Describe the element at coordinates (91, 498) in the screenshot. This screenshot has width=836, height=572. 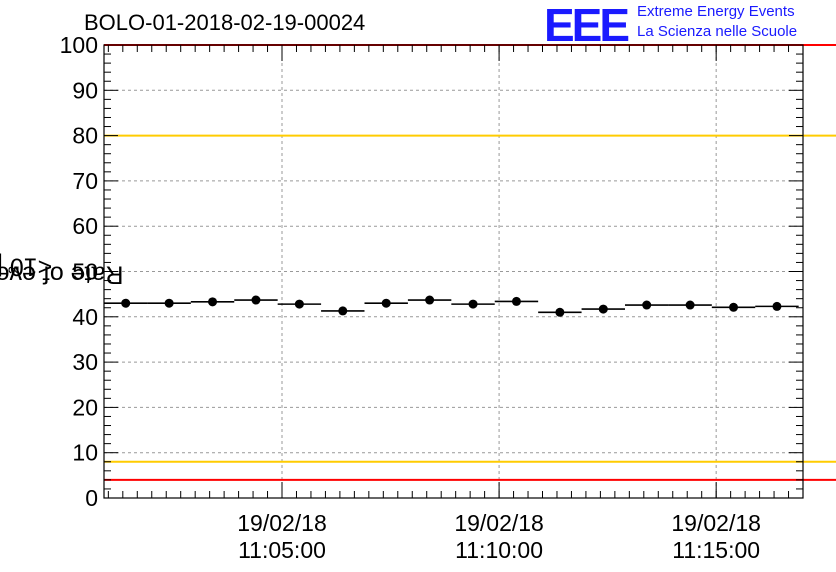
I see `y-tick-label: 0` at that location.